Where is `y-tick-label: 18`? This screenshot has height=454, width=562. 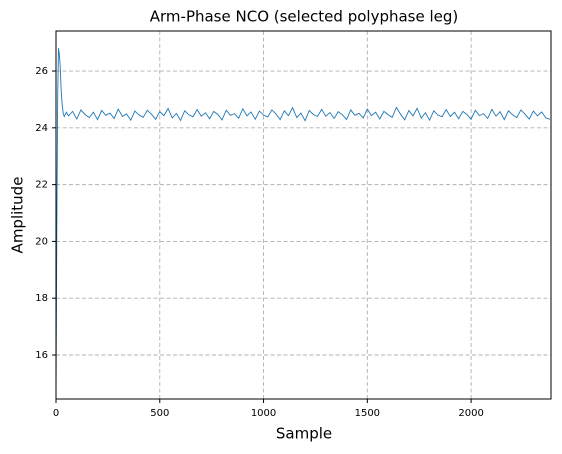 y-tick-label: 18 is located at coordinates (41, 298).